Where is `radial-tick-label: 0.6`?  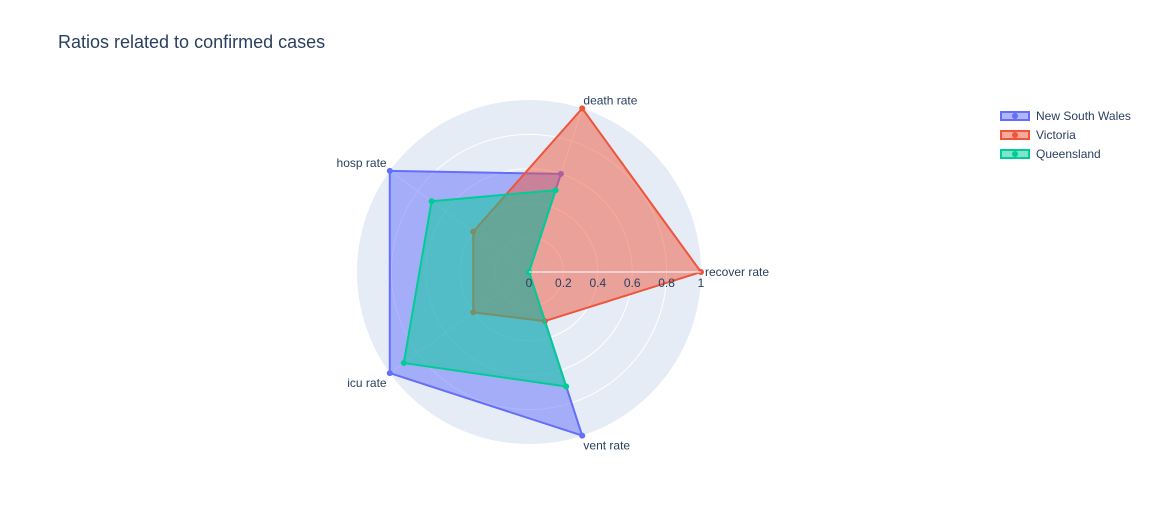 radial-tick-label: 0.6 is located at coordinates (632, 283).